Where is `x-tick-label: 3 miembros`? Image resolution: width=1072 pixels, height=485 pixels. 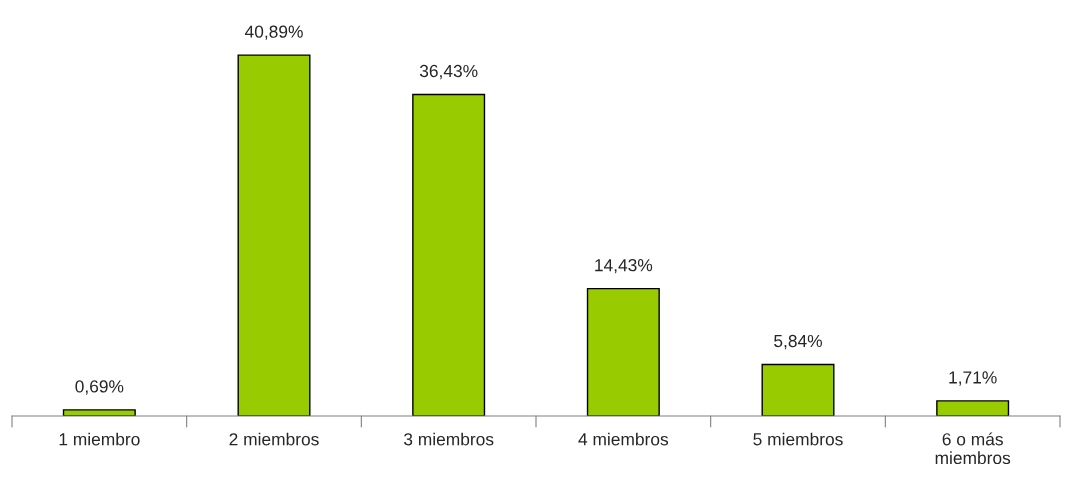 x-tick-label: 3 miembros is located at coordinates (448, 439).